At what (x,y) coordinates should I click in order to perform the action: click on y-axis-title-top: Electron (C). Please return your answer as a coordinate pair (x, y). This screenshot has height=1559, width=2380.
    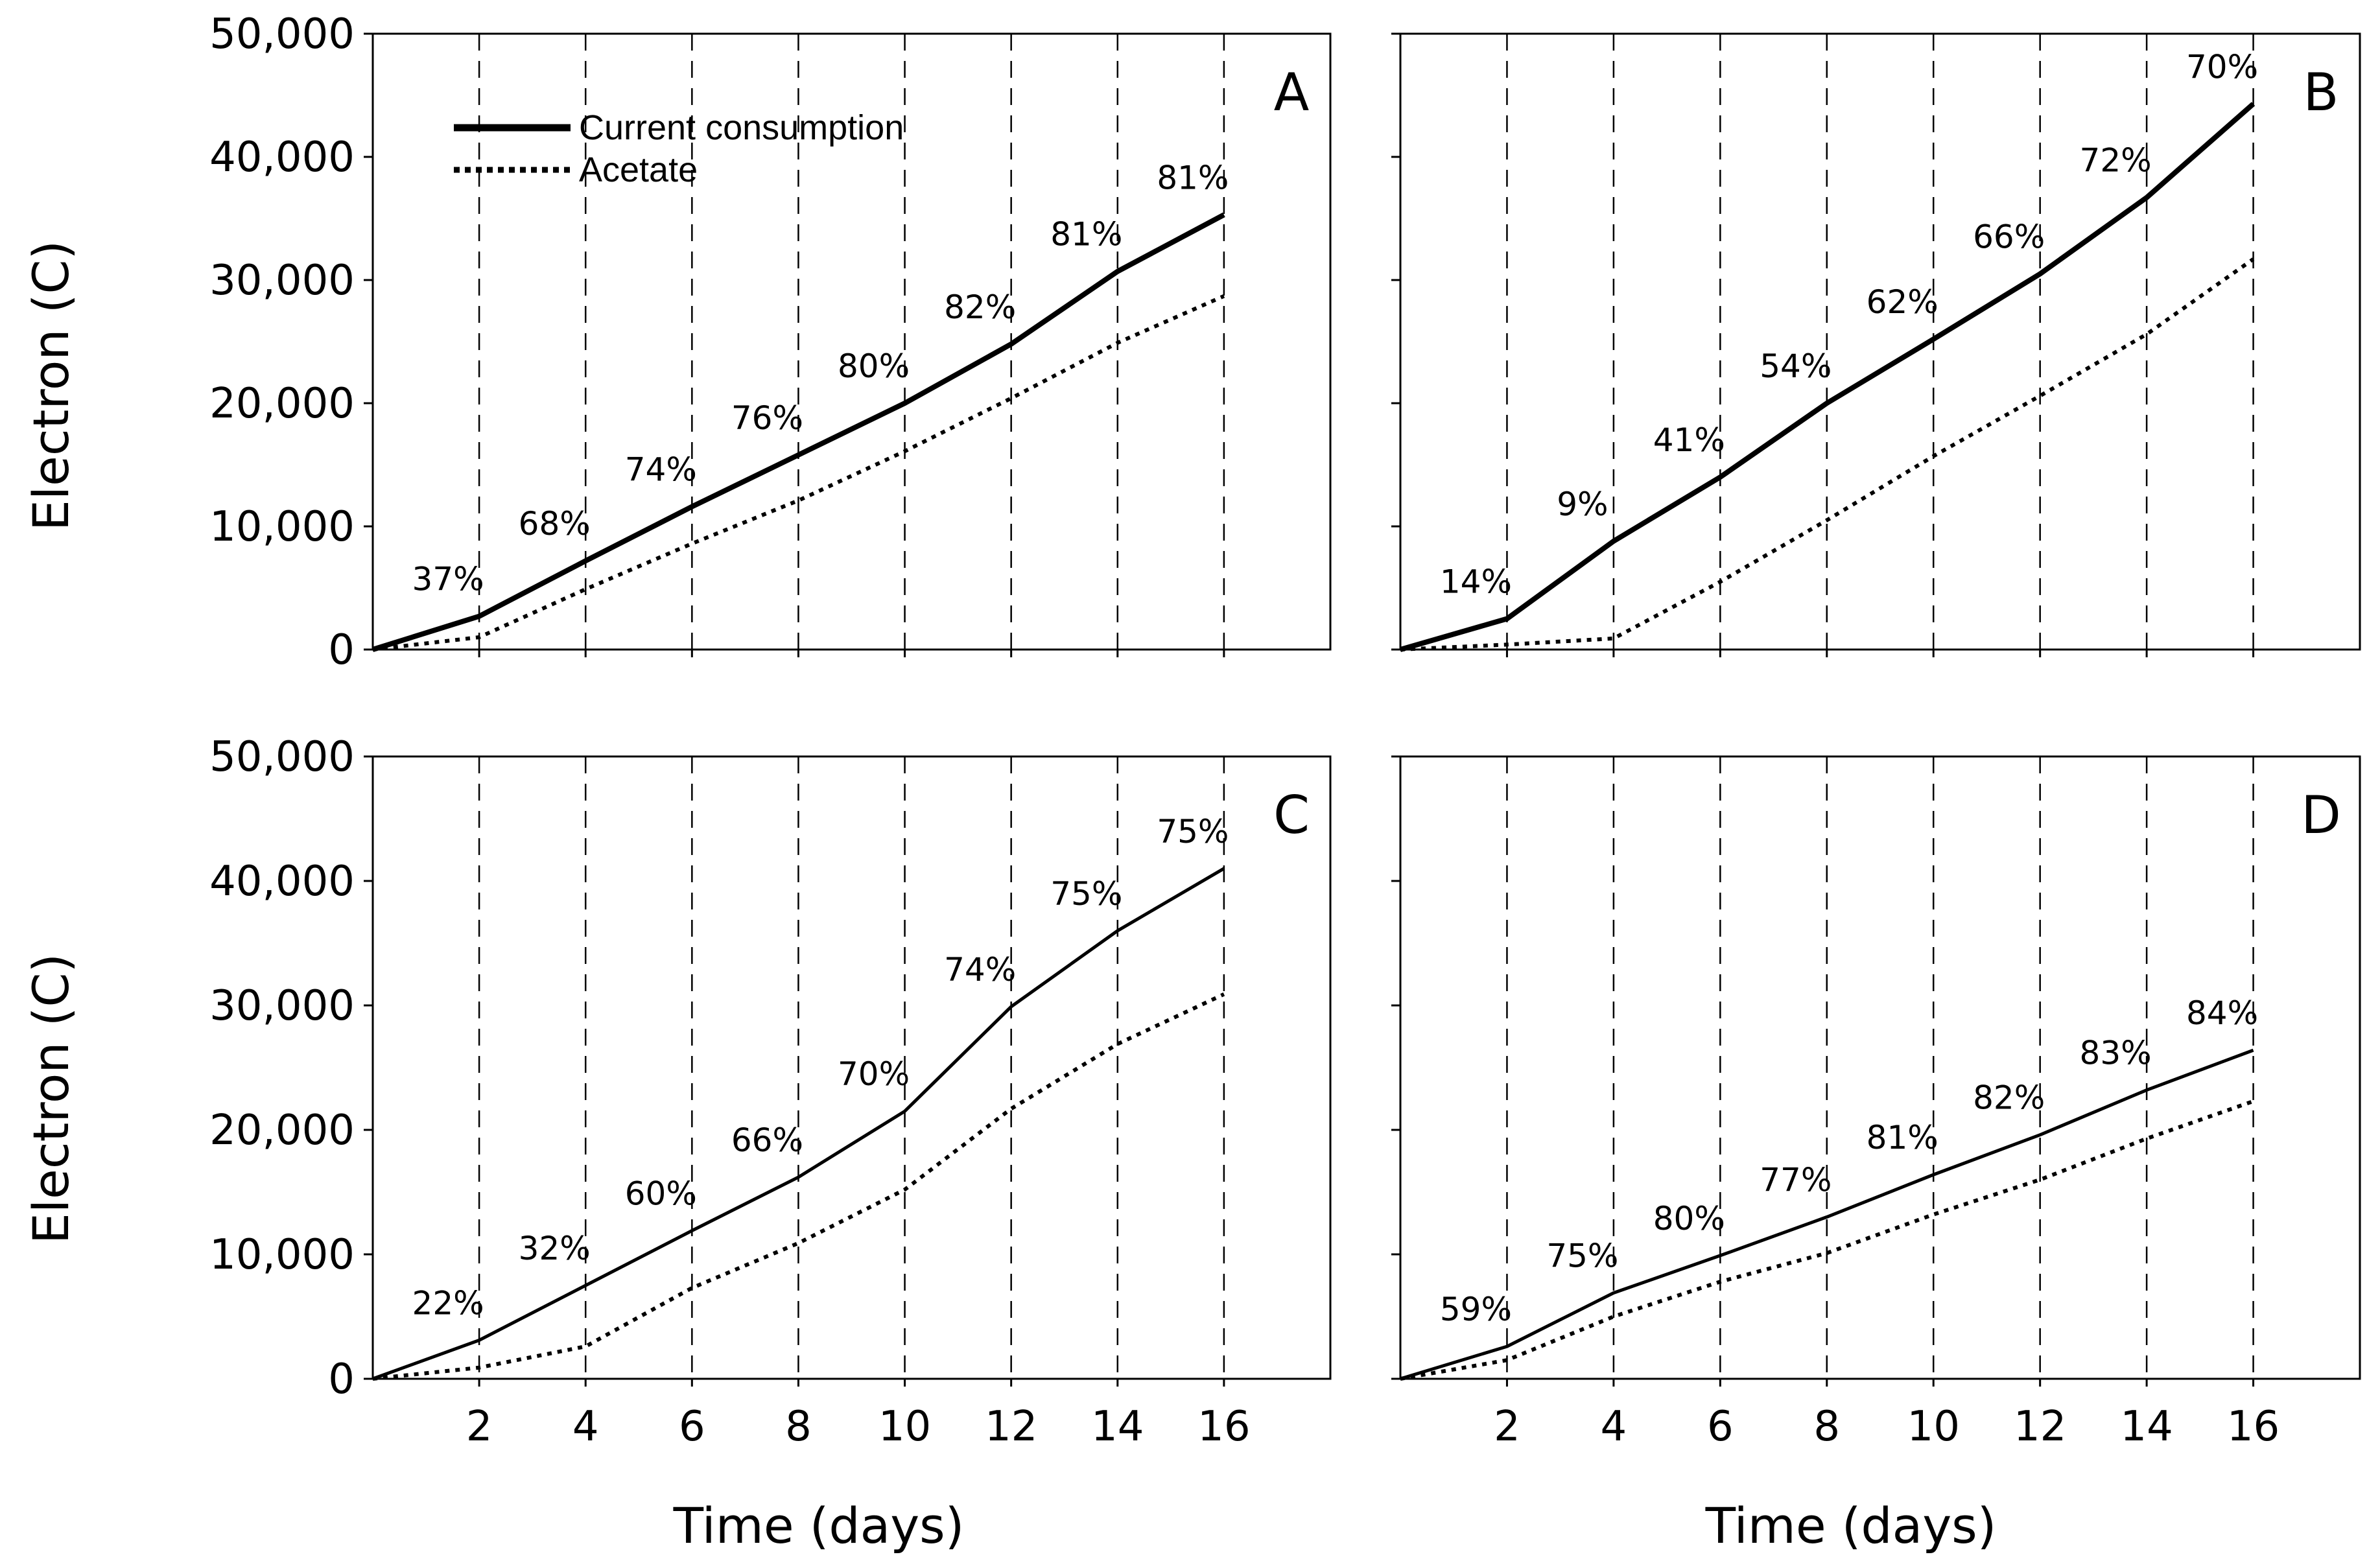
    Looking at the image, I should click on (51, 385).